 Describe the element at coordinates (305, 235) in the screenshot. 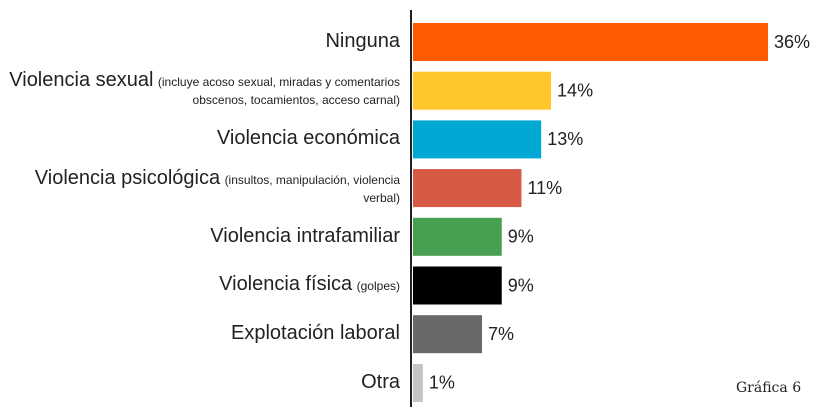

I see `category-name: Violencia intrafamiliar` at that location.